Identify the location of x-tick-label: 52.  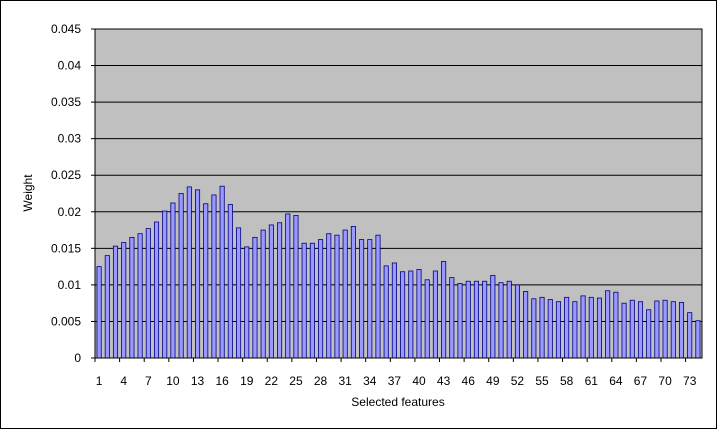
(518, 381).